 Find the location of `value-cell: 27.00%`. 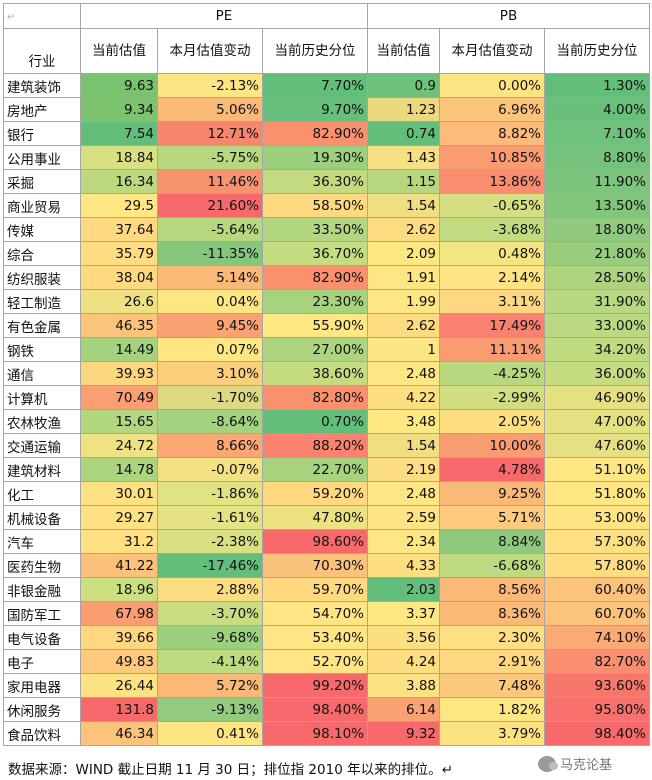

value-cell: 27.00% is located at coordinates (315, 349).